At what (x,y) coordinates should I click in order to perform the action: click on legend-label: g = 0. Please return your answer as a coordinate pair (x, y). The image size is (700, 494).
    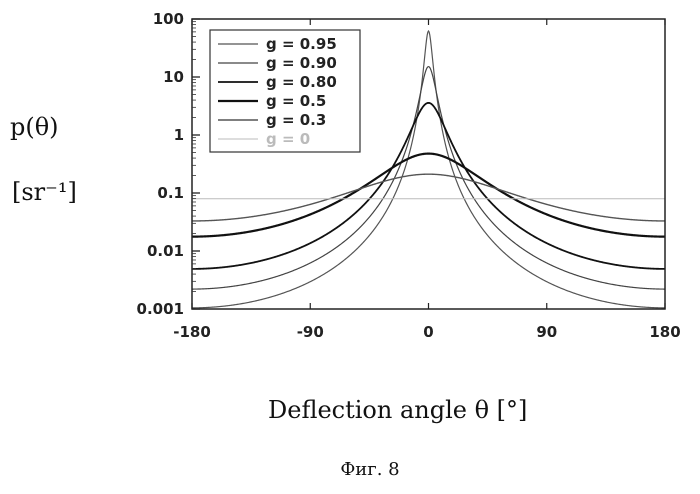
    Looking at the image, I should click on (288, 139).